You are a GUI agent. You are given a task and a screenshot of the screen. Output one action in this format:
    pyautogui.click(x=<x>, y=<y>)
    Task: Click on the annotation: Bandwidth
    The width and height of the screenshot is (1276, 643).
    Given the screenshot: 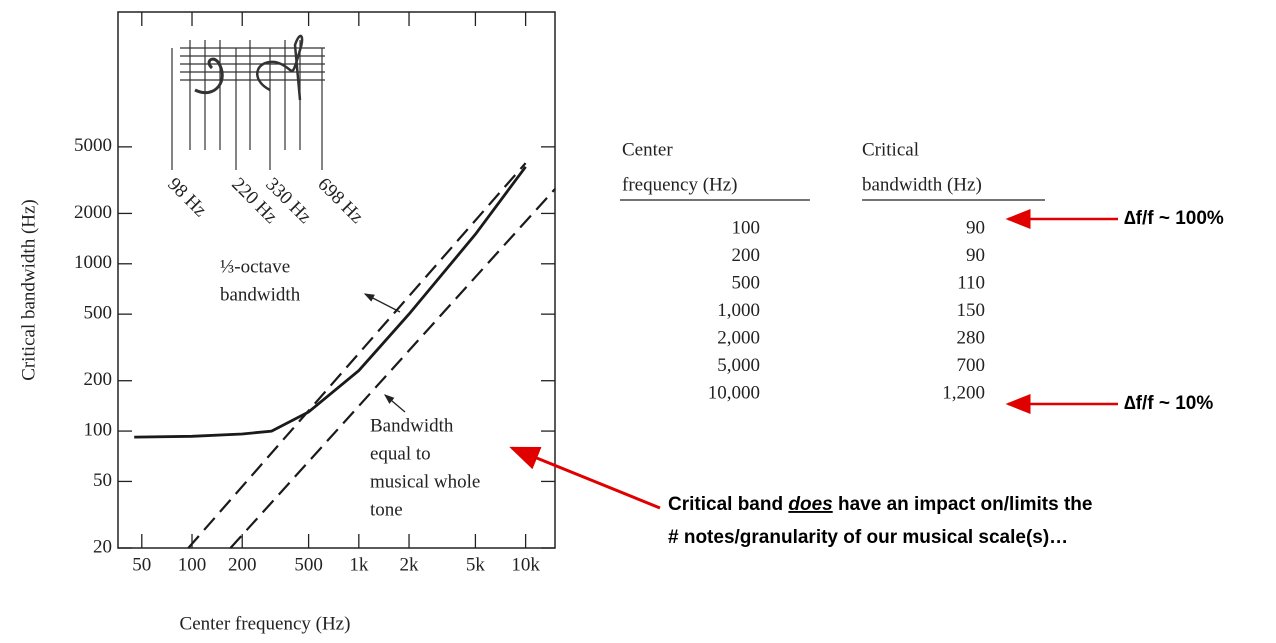 What is the action you would take?
    pyautogui.click(x=412, y=425)
    